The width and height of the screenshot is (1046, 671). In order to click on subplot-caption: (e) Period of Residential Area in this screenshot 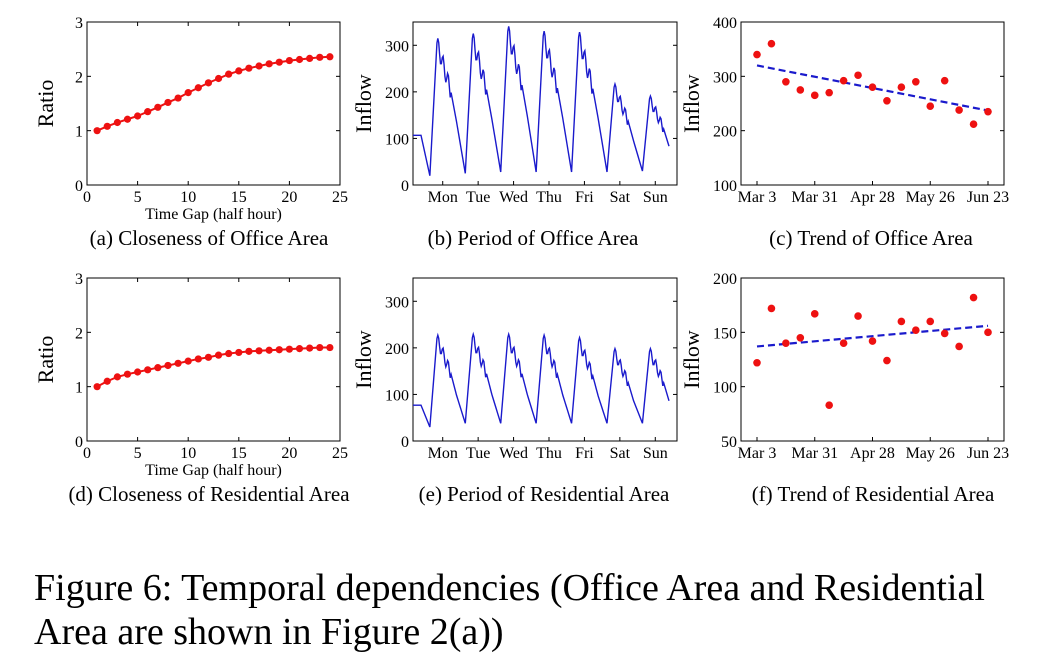, I will do `click(544, 494)`.